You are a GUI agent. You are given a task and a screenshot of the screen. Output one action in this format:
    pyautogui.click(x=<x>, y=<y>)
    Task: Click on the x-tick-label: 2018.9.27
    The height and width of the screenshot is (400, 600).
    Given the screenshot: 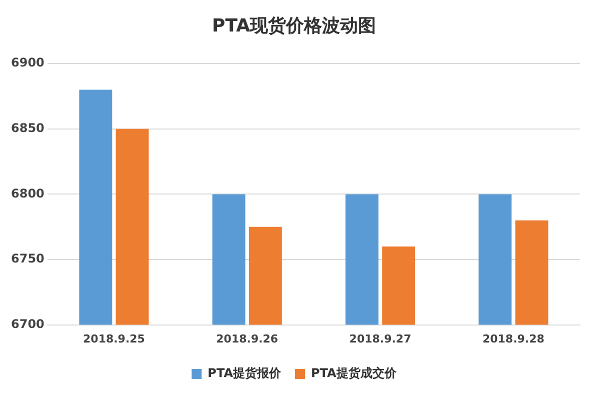 What is the action you would take?
    pyautogui.click(x=380, y=339)
    